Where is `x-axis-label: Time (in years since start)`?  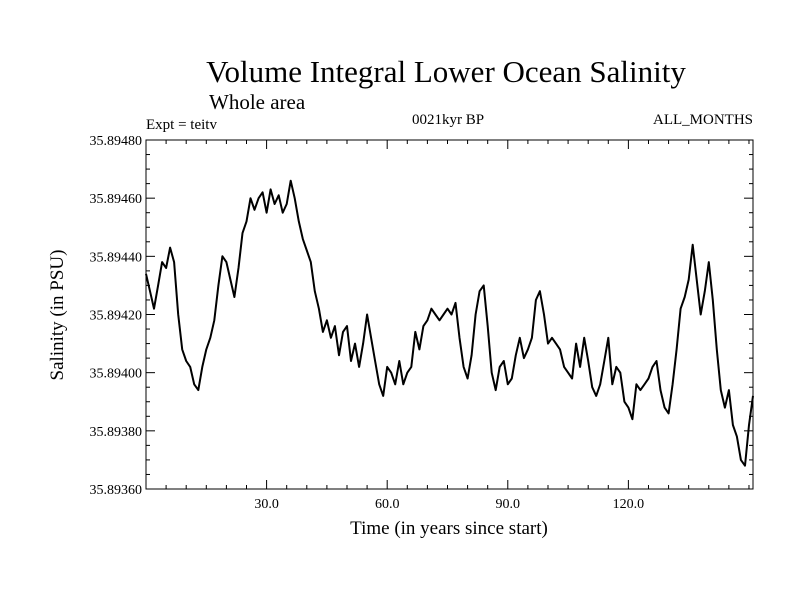
x-axis-label: Time (in years since start) is located at coordinates (449, 528).